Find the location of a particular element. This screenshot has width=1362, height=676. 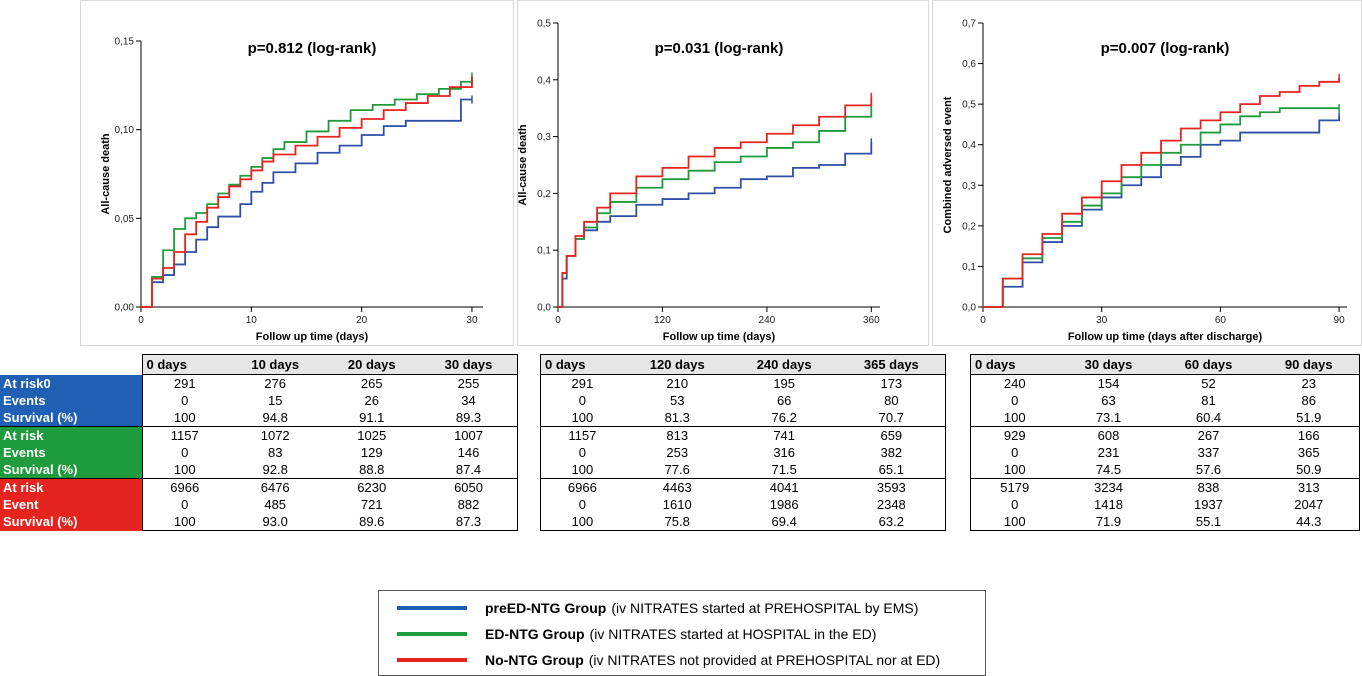

risk-table-cell: 83 is located at coordinates (275, 452).